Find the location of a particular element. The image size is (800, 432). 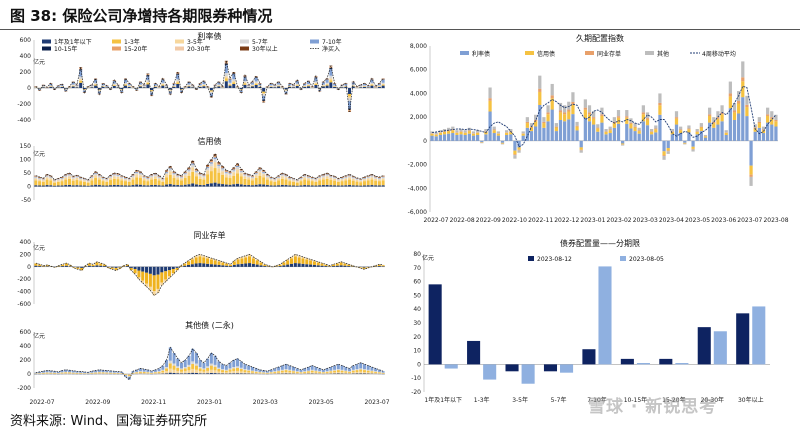

y-tick-label: 100 is located at coordinates (26, 160).